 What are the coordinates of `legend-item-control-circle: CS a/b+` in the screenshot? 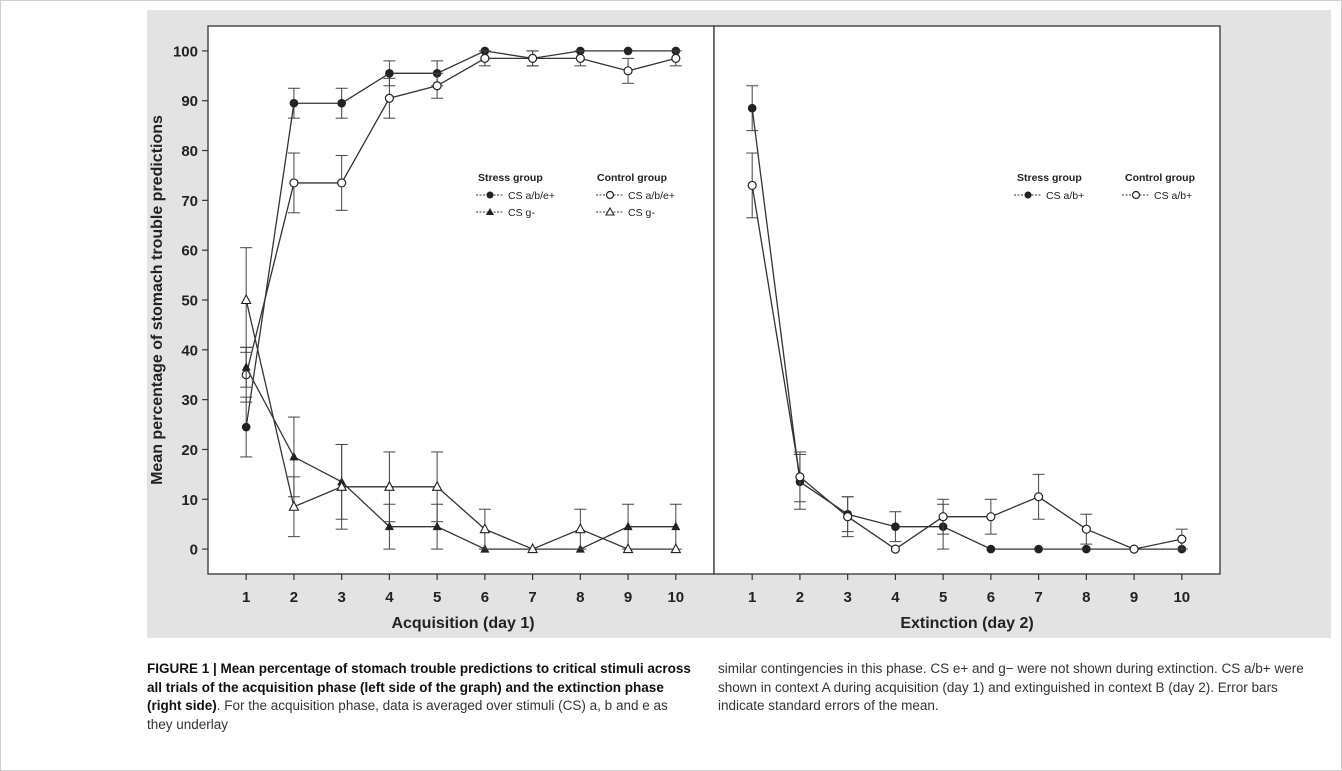 It's located at (1157, 196).